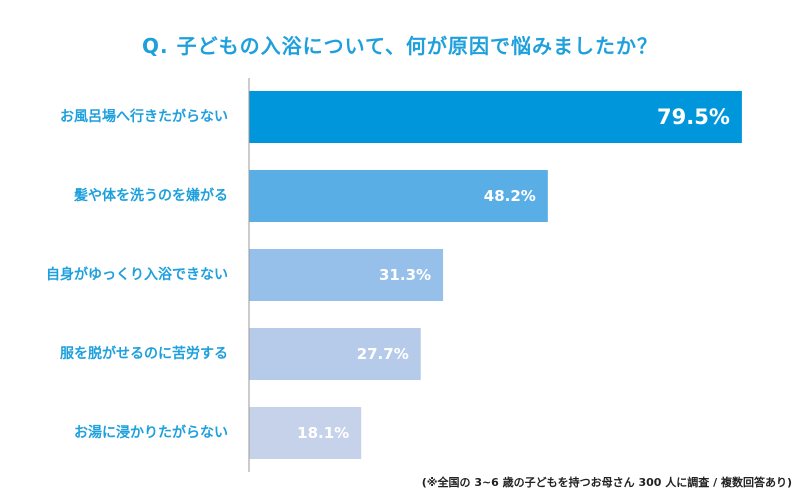 The image size is (800, 500). What do you see at coordinates (405, 275) in the screenshot?
I see `value-label-3: 31.3%` at bounding box center [405, 275].